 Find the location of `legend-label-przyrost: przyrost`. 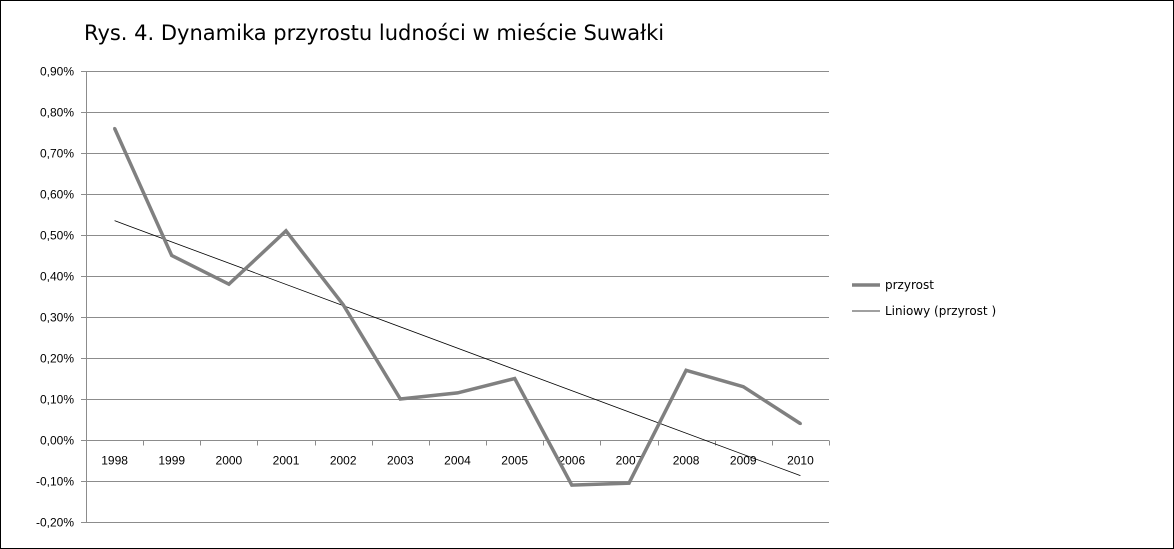

legend-label-przyrost: przyrost is located at coordinates (909, 285).